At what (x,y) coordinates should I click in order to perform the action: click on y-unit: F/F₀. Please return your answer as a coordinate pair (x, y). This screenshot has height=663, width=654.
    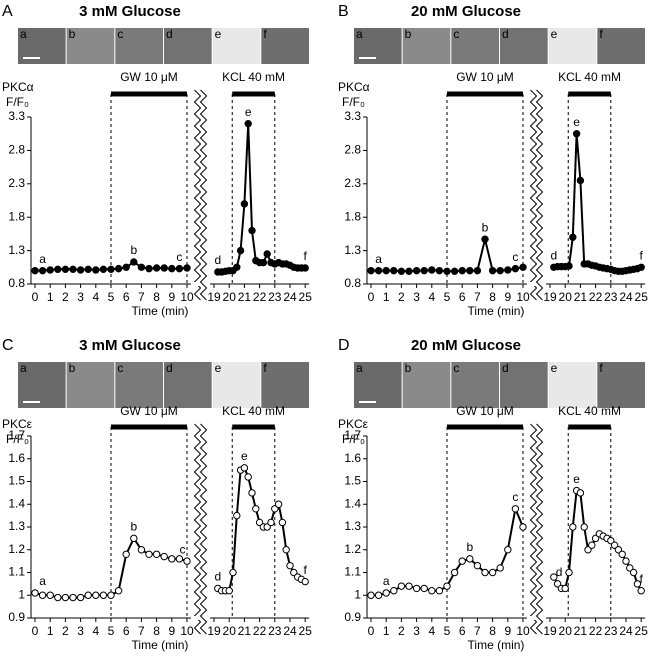
    Looking at the image, I should click on (353, 439).